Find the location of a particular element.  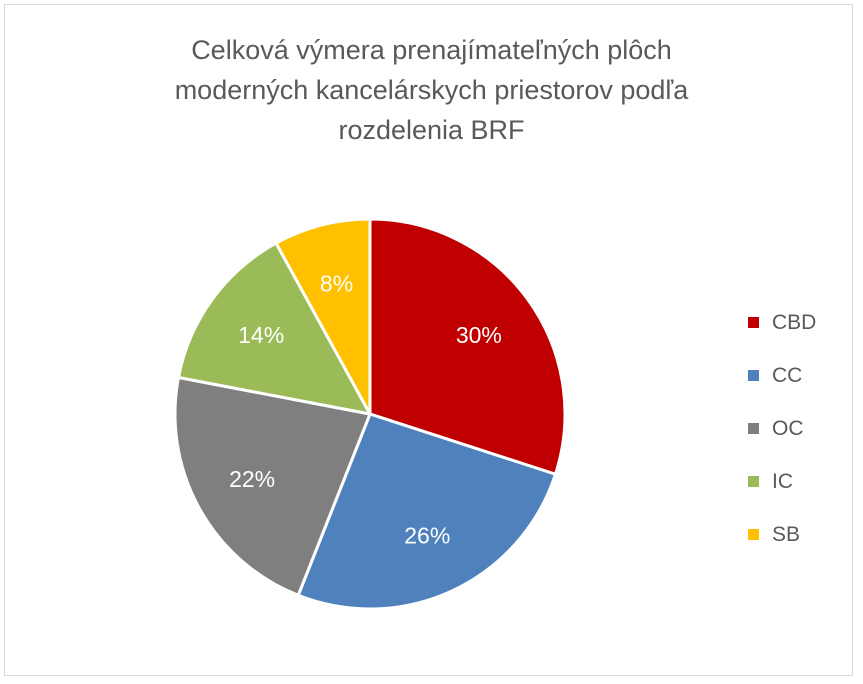

pie-slice-sb is located at coordinates (323, 316).